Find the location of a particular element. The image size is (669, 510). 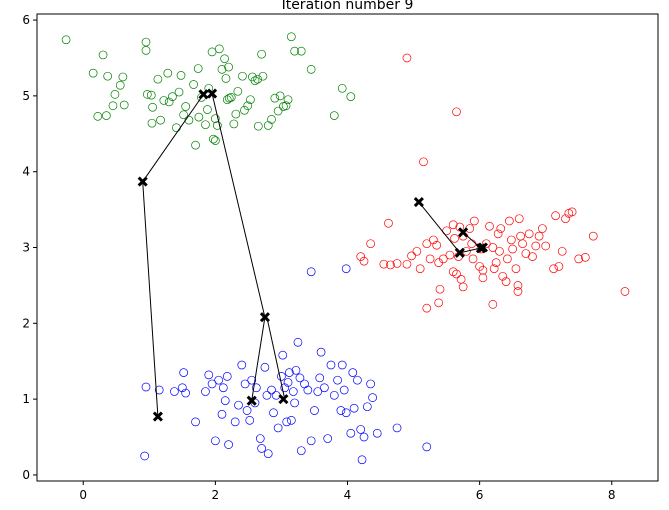

y-tick-label: 2 is located at coordinates (26, 323).